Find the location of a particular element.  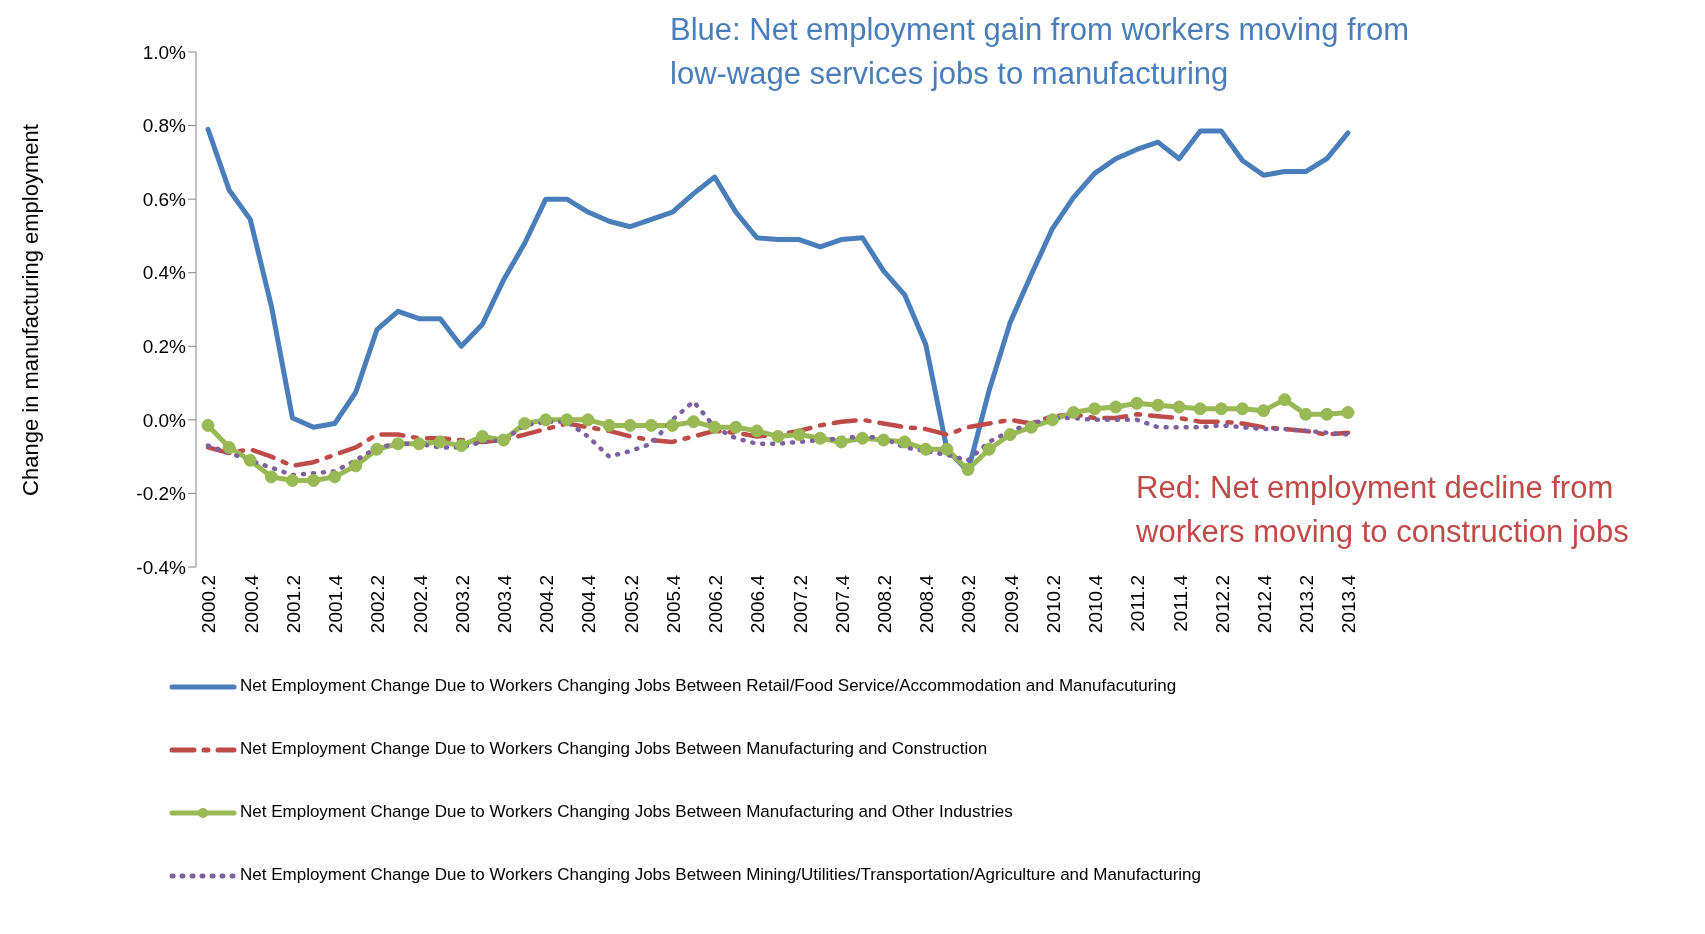

x-tick-label: 2005.4 is located at coordinates (673, 604).